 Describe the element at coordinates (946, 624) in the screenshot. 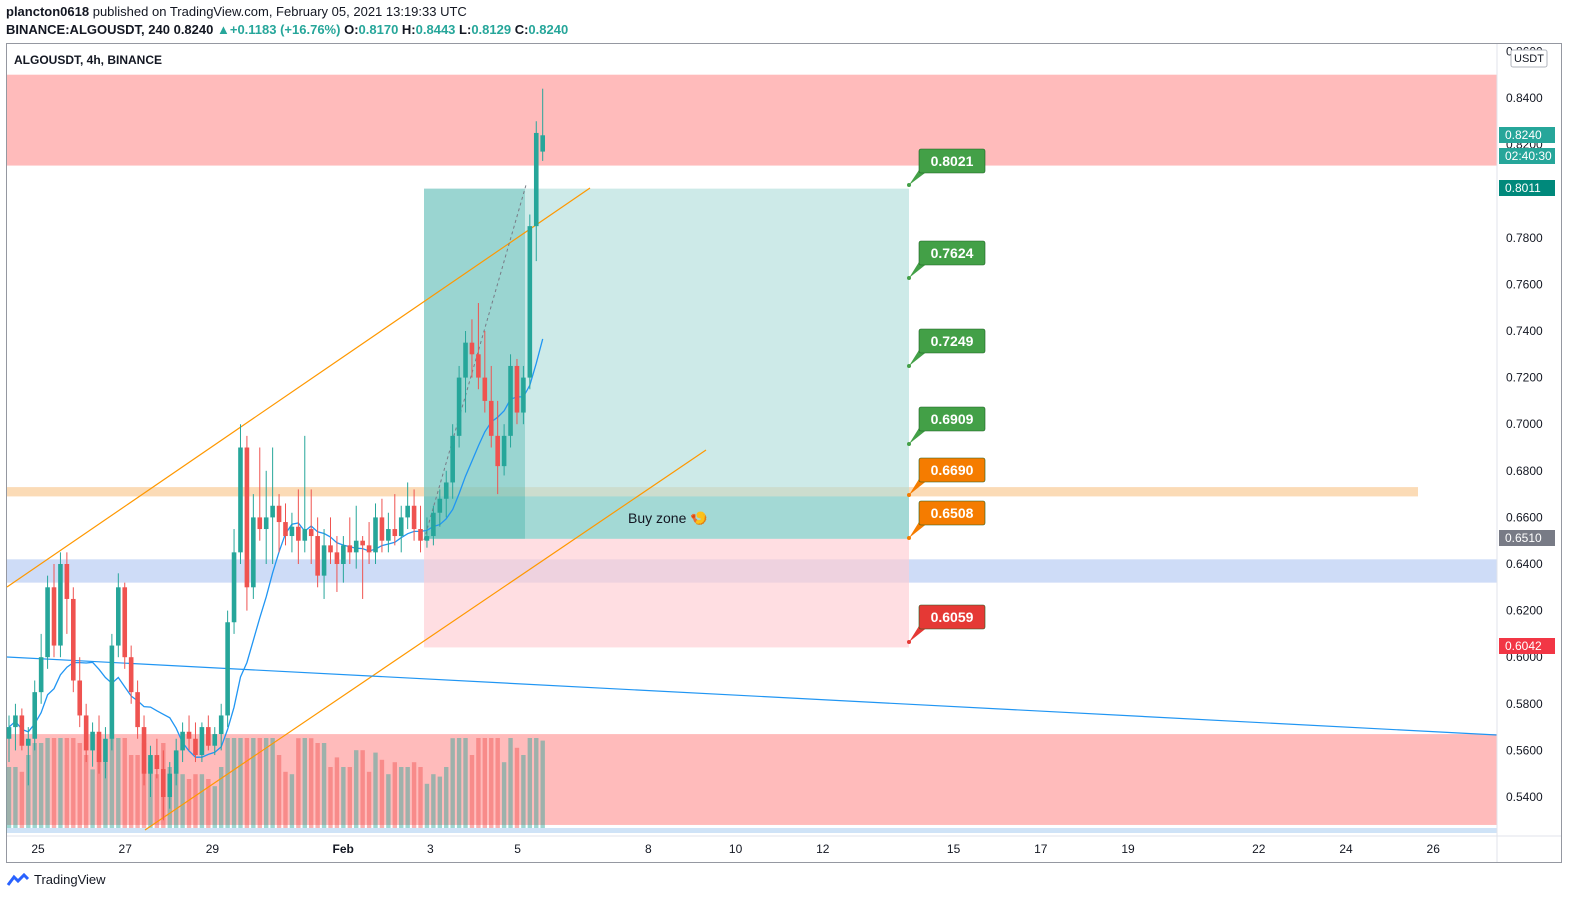

I see `price-callout: 0.6059` at that location.